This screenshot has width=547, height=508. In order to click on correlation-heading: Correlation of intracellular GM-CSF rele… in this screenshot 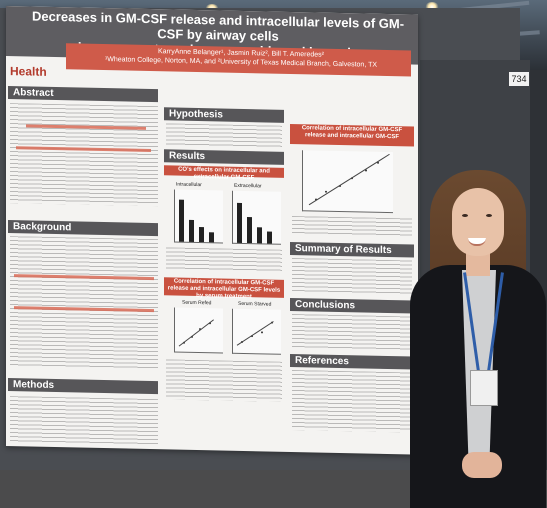, I will do `click(352, 135)`.